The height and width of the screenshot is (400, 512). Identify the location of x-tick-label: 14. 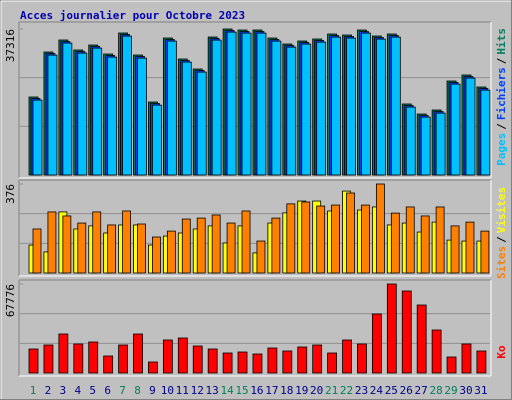
(227, 390).